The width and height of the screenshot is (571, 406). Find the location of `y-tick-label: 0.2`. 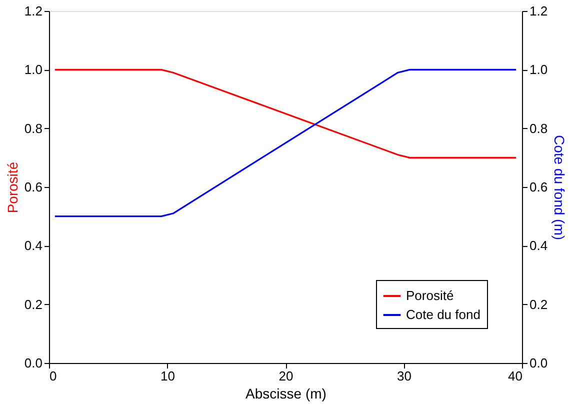

y-tick-label: 0.2 is located at coordinates (33, 304).